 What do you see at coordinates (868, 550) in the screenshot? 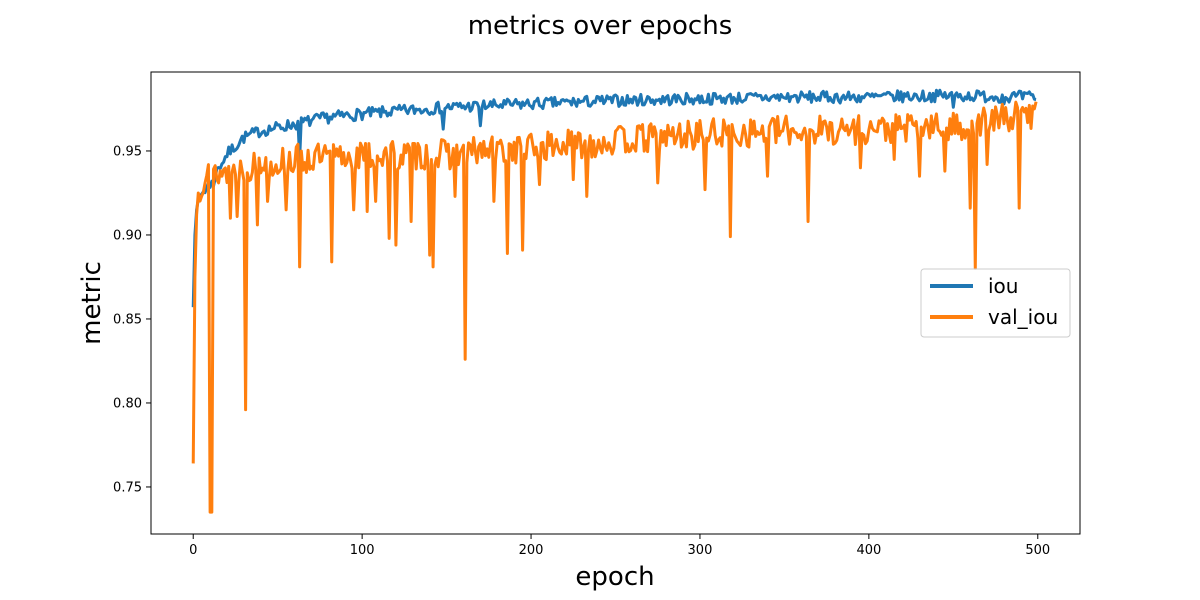
I see `x-tick-label: 400` at bounding box center [868, 550].